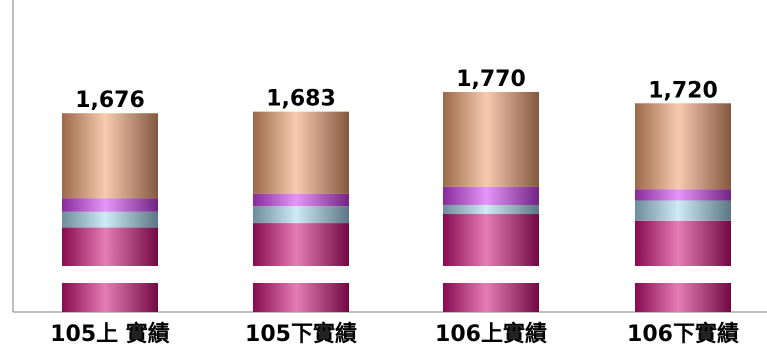 The image size is (767, 352). What do you see at coordinates (491, 79) in the screenshot?
I see `total-label-3: 1,770` at bounding box center [491, 79].